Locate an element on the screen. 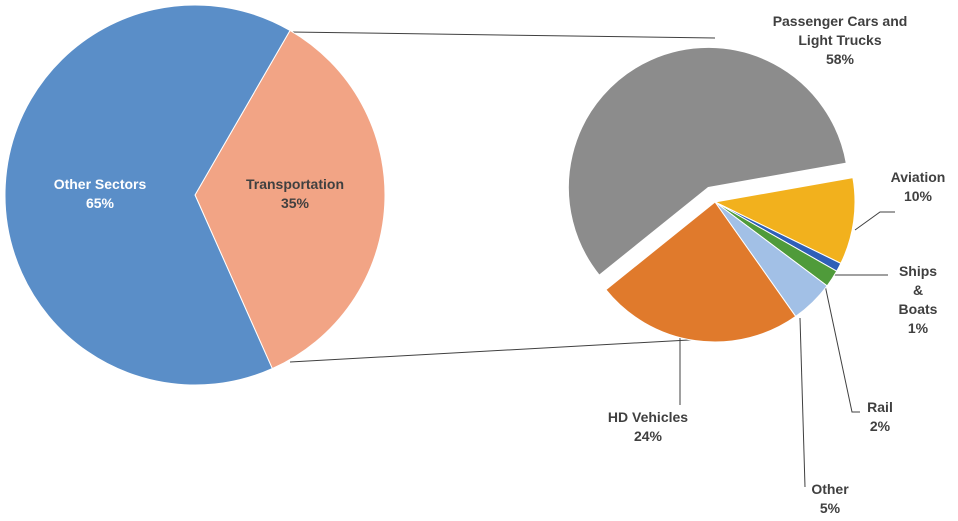 This screenshot has width=958, height=521. category-name: HD Vehicles is located at coordinates (648, 417).